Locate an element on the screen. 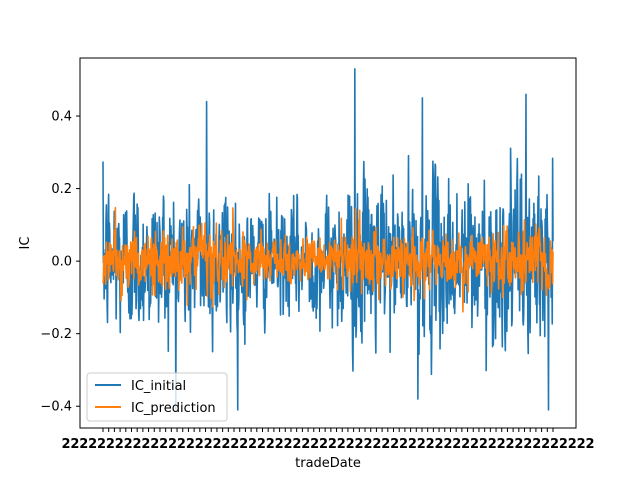 This screenshot has width=640, height=480. legend-frame is located at coordinates (157, 397).